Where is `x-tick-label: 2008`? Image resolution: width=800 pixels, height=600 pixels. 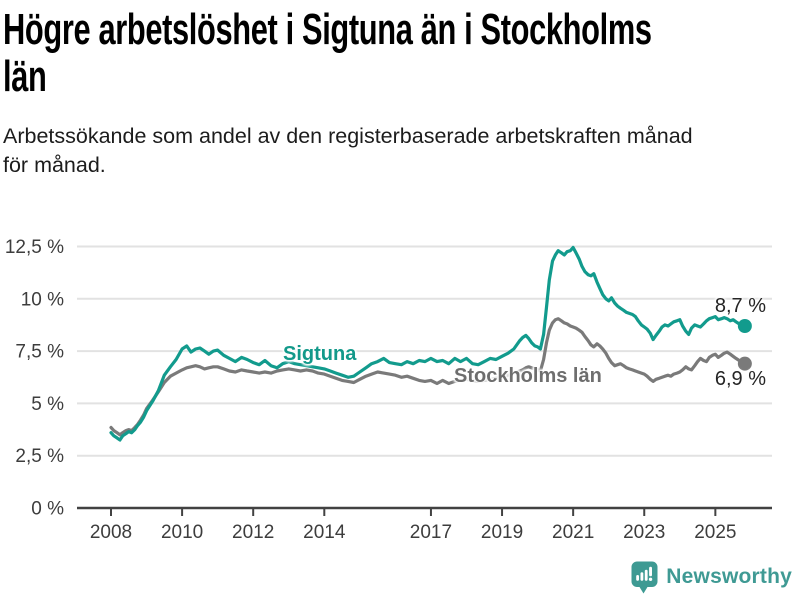 x-tick-label: 2008 is located at coordinates (111, 532).